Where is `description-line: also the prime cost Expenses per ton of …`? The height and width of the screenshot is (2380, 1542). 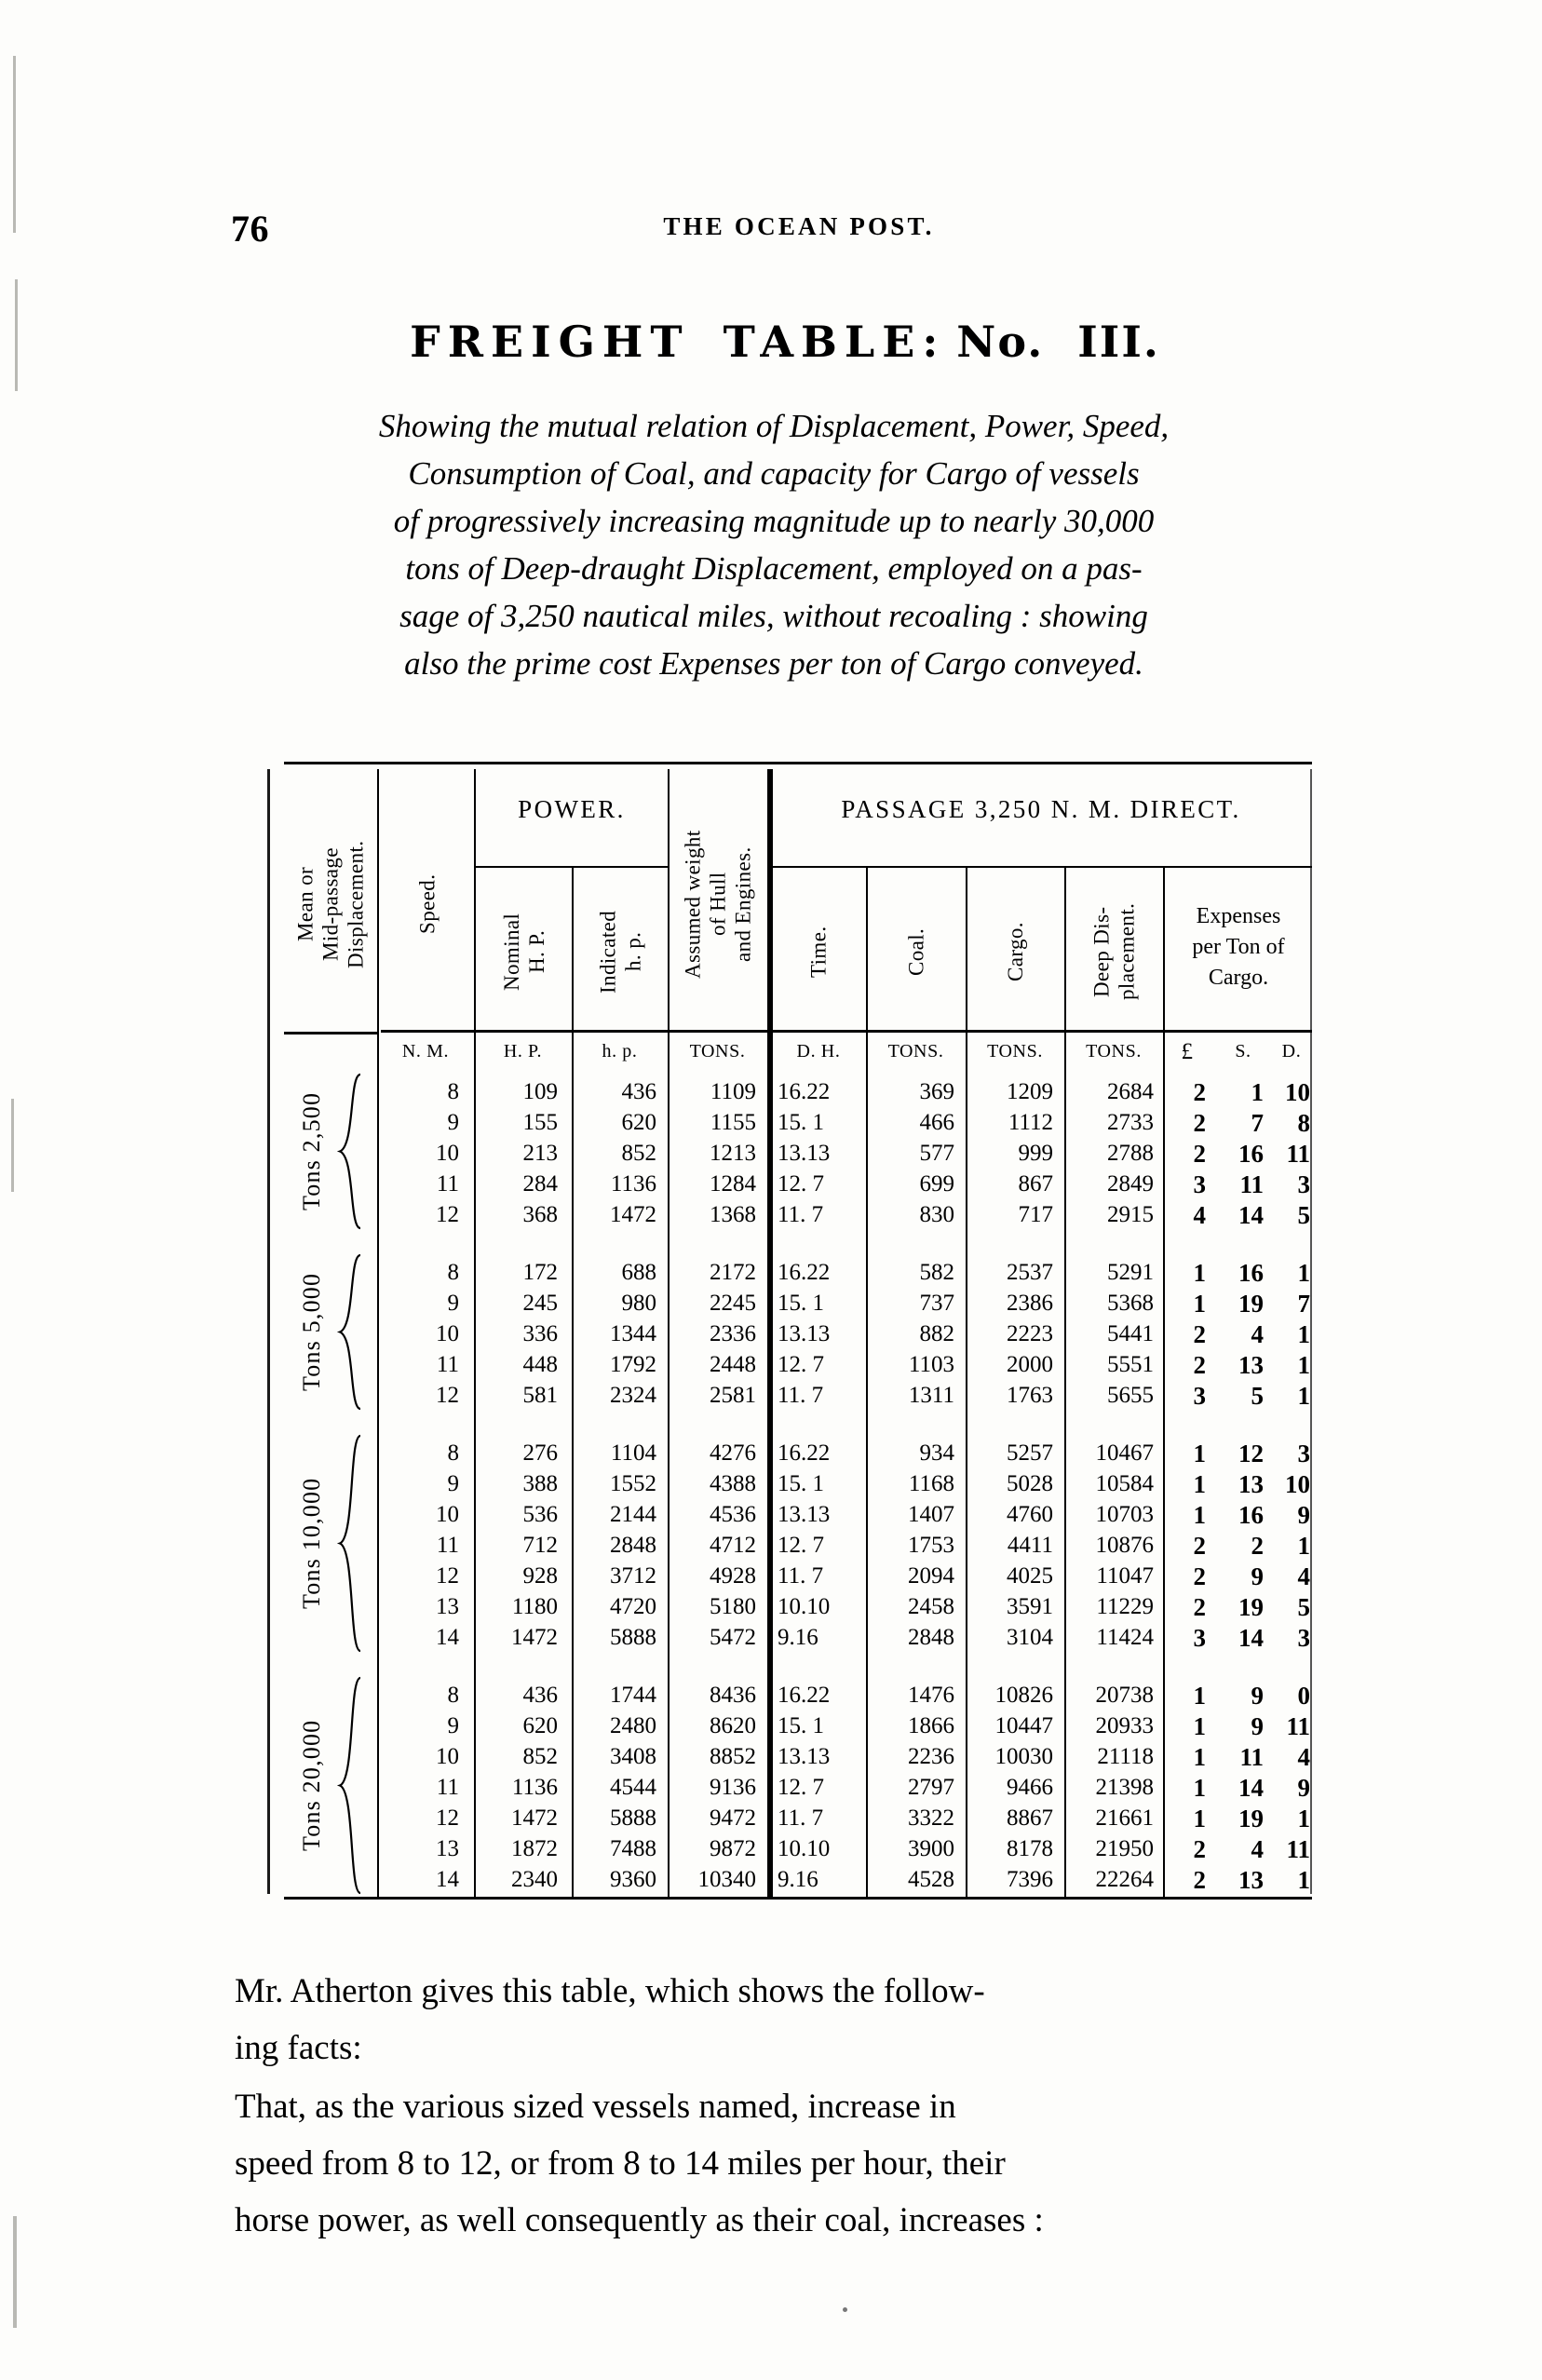
description-line: also the prime cost Expenses per ton of … is located at coordinates (773, 663).